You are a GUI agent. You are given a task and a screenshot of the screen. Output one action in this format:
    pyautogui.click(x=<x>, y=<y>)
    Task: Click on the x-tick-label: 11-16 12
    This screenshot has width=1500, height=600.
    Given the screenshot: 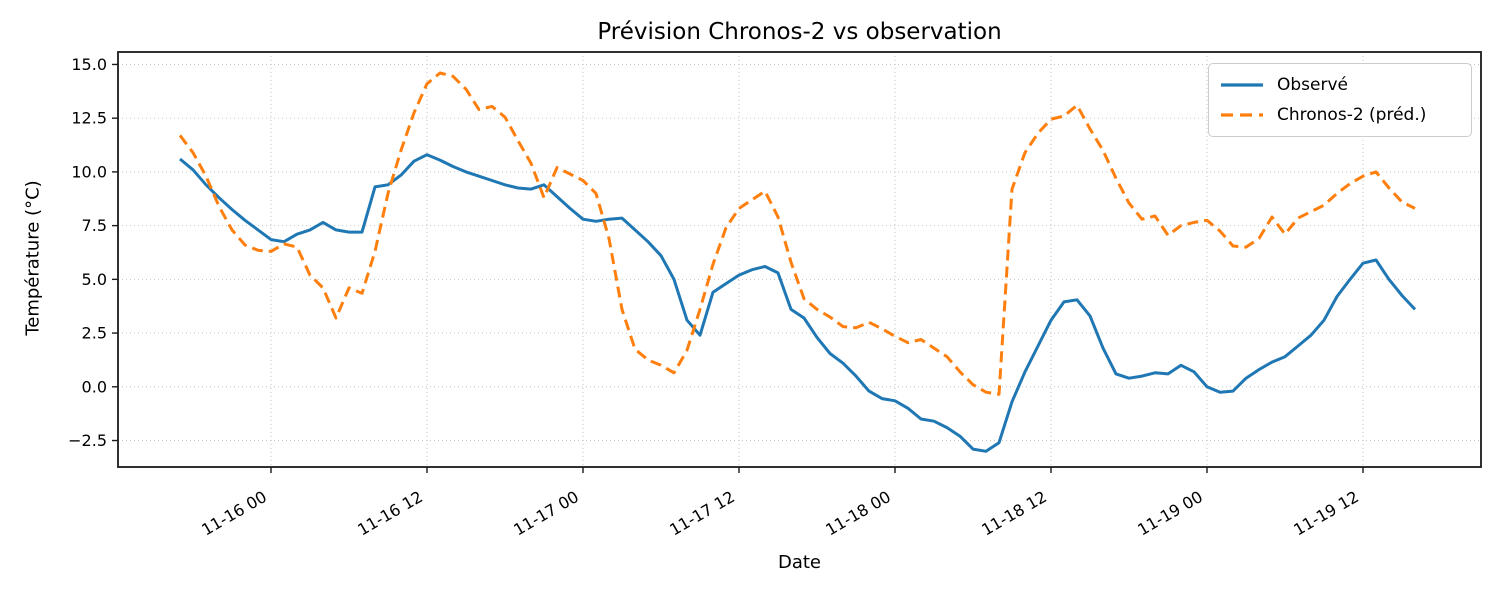 What is the action you would take?
    pyautogui.click(x=390, y=513)
    